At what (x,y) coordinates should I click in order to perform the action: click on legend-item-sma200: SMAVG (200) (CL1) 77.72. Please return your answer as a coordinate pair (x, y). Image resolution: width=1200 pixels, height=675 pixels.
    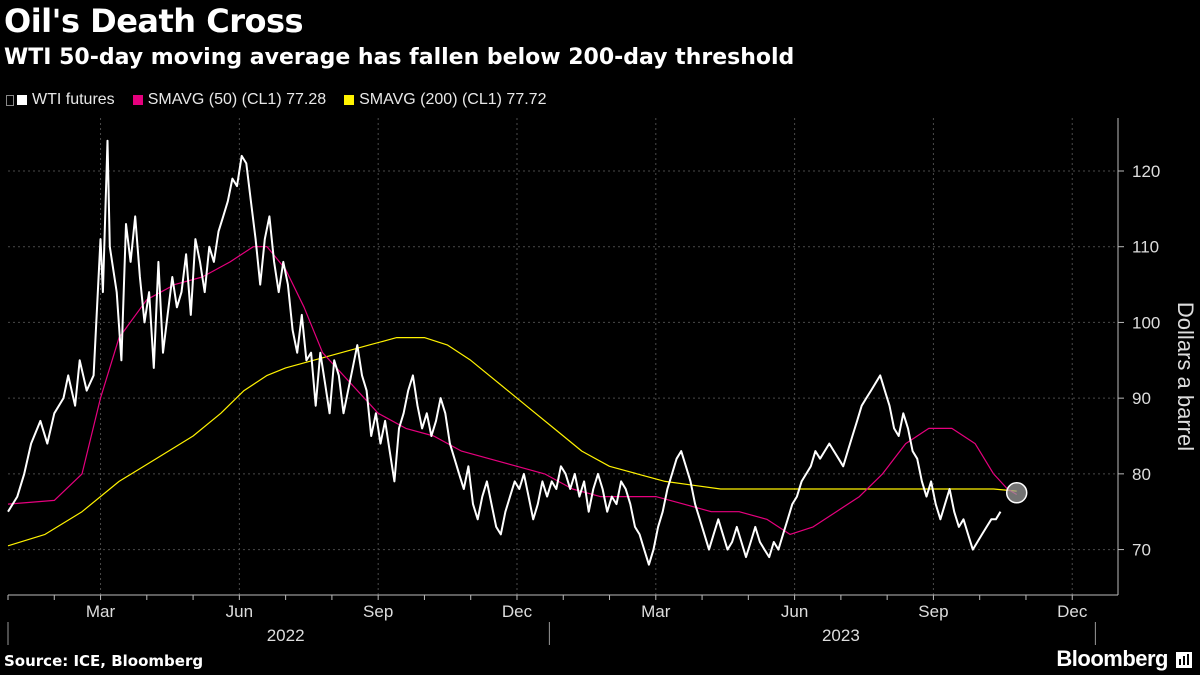
    Looking at the image, I should click on (445, 100).